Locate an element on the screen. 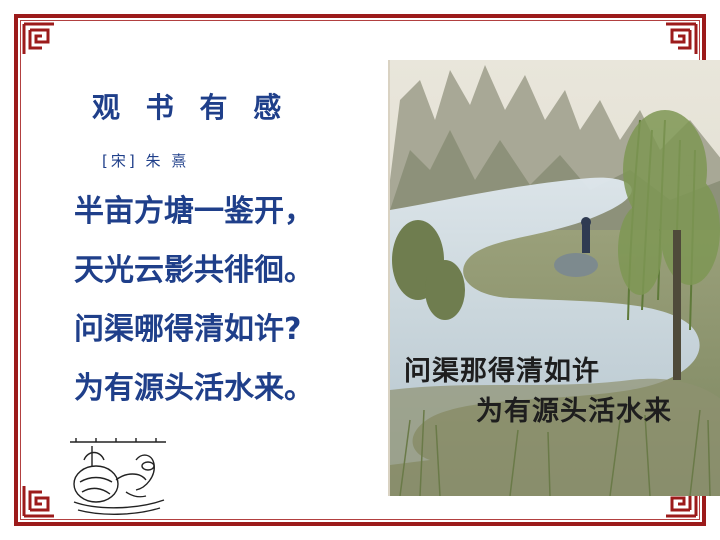  corner-ornament-bottom-right is located at coordinates (681, 501).